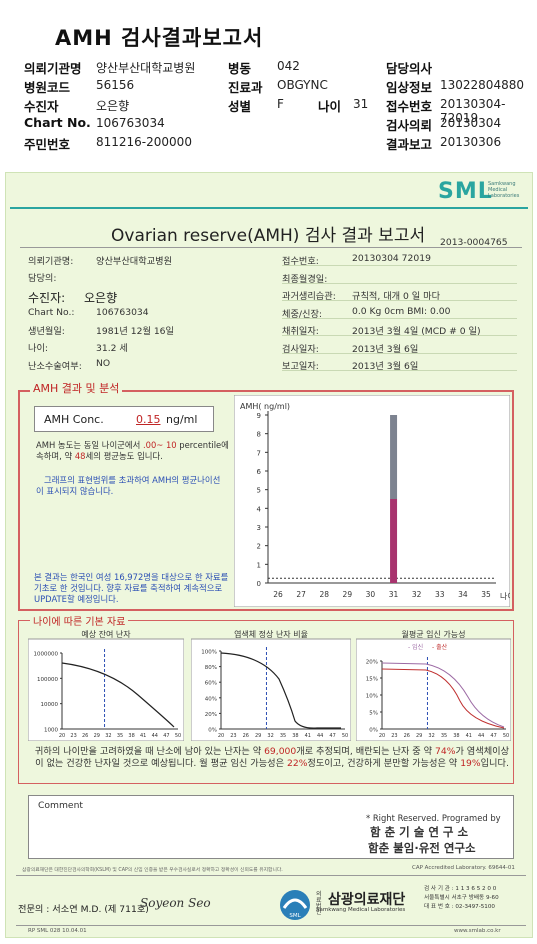  Describe the element at coordinates (482, 85) in the screenshot. I see `header-value: 13022804880` at that location.